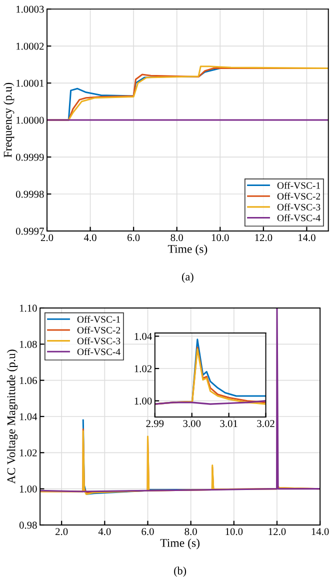  What do you see at coordinates (12, 417) in the screenshot?
I see `y-axis-title: AC Voltage Magnitude (p.u)` at bounding box center [12, 417].